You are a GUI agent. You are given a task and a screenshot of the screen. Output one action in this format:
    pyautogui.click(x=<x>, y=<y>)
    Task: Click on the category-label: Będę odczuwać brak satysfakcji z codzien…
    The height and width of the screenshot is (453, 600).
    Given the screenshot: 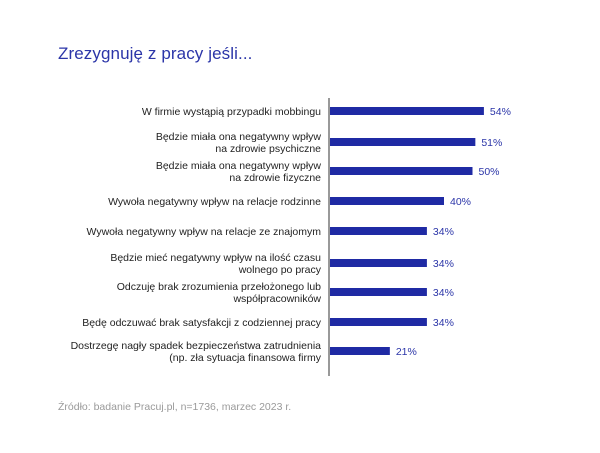 What is the action you would take?
    pyautogui.click(x=201, y=323)
    